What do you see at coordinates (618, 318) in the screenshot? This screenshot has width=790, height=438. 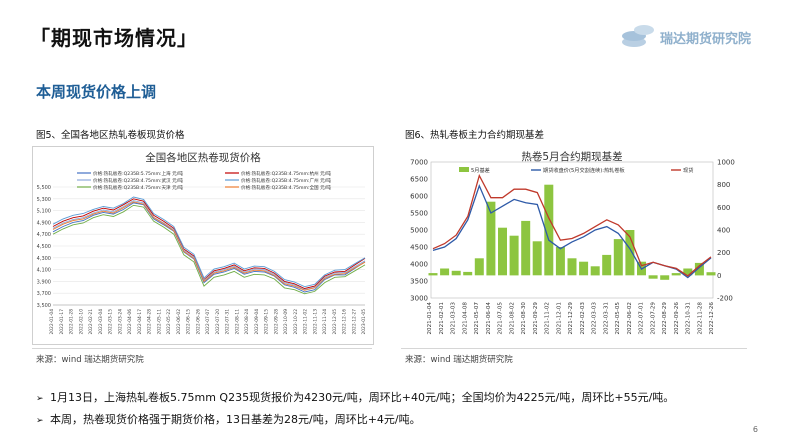 I see `x-tick-label: 2022-05-05` at bounding box center [618, 318].